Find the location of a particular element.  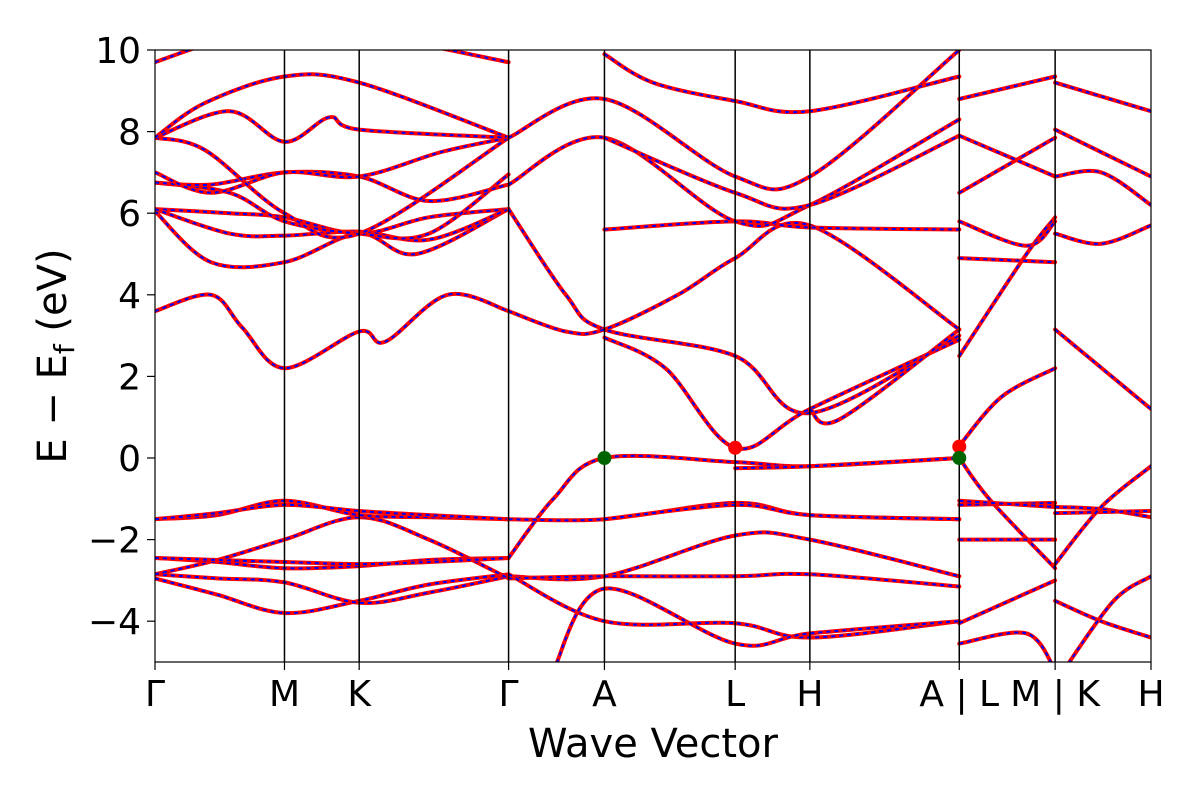

y-axis-label: E − Ef (eV) is located at coordinates (55, 355).